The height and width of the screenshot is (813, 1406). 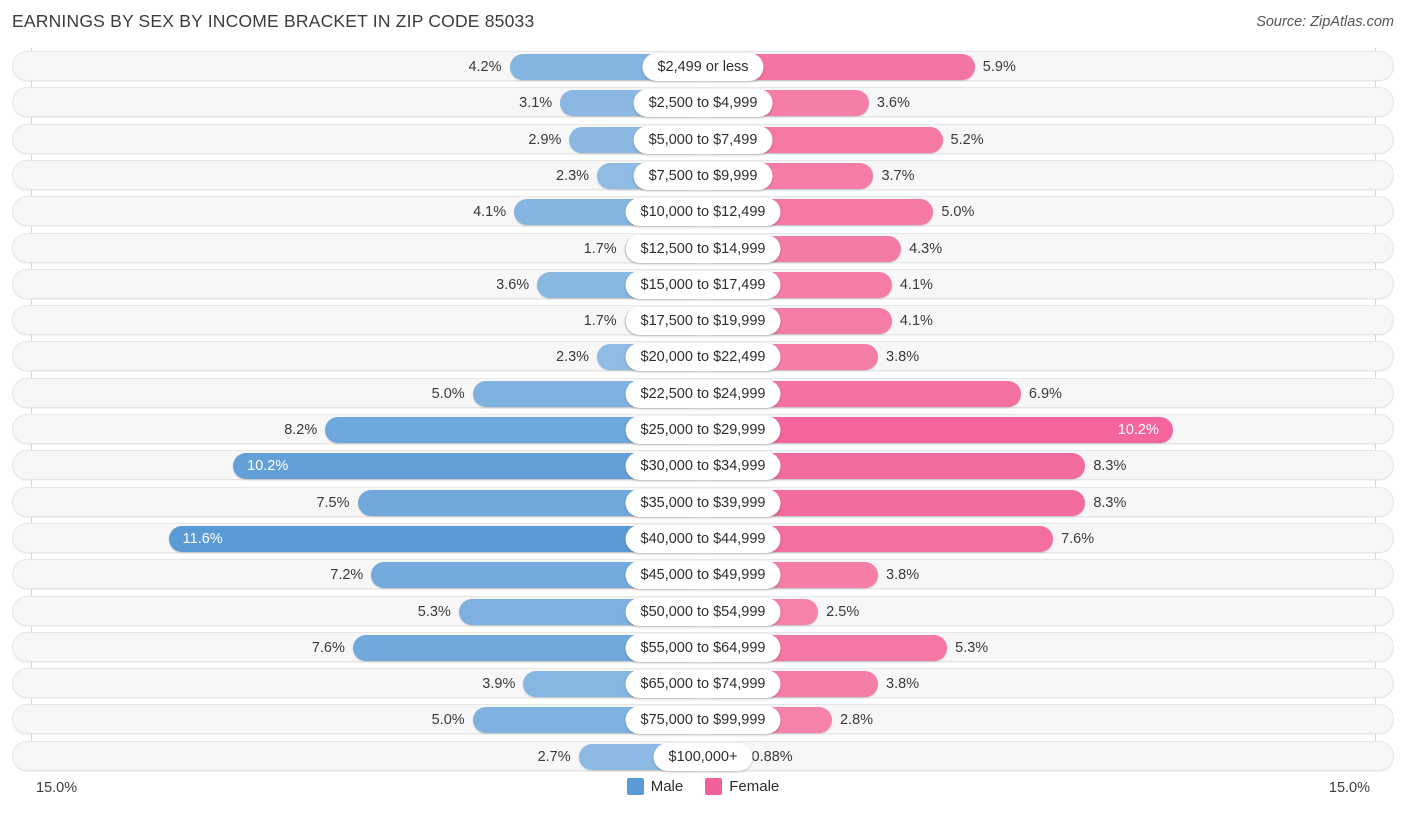 I want to click on category-label: $2,499 or less, so click(x=703, y=67).